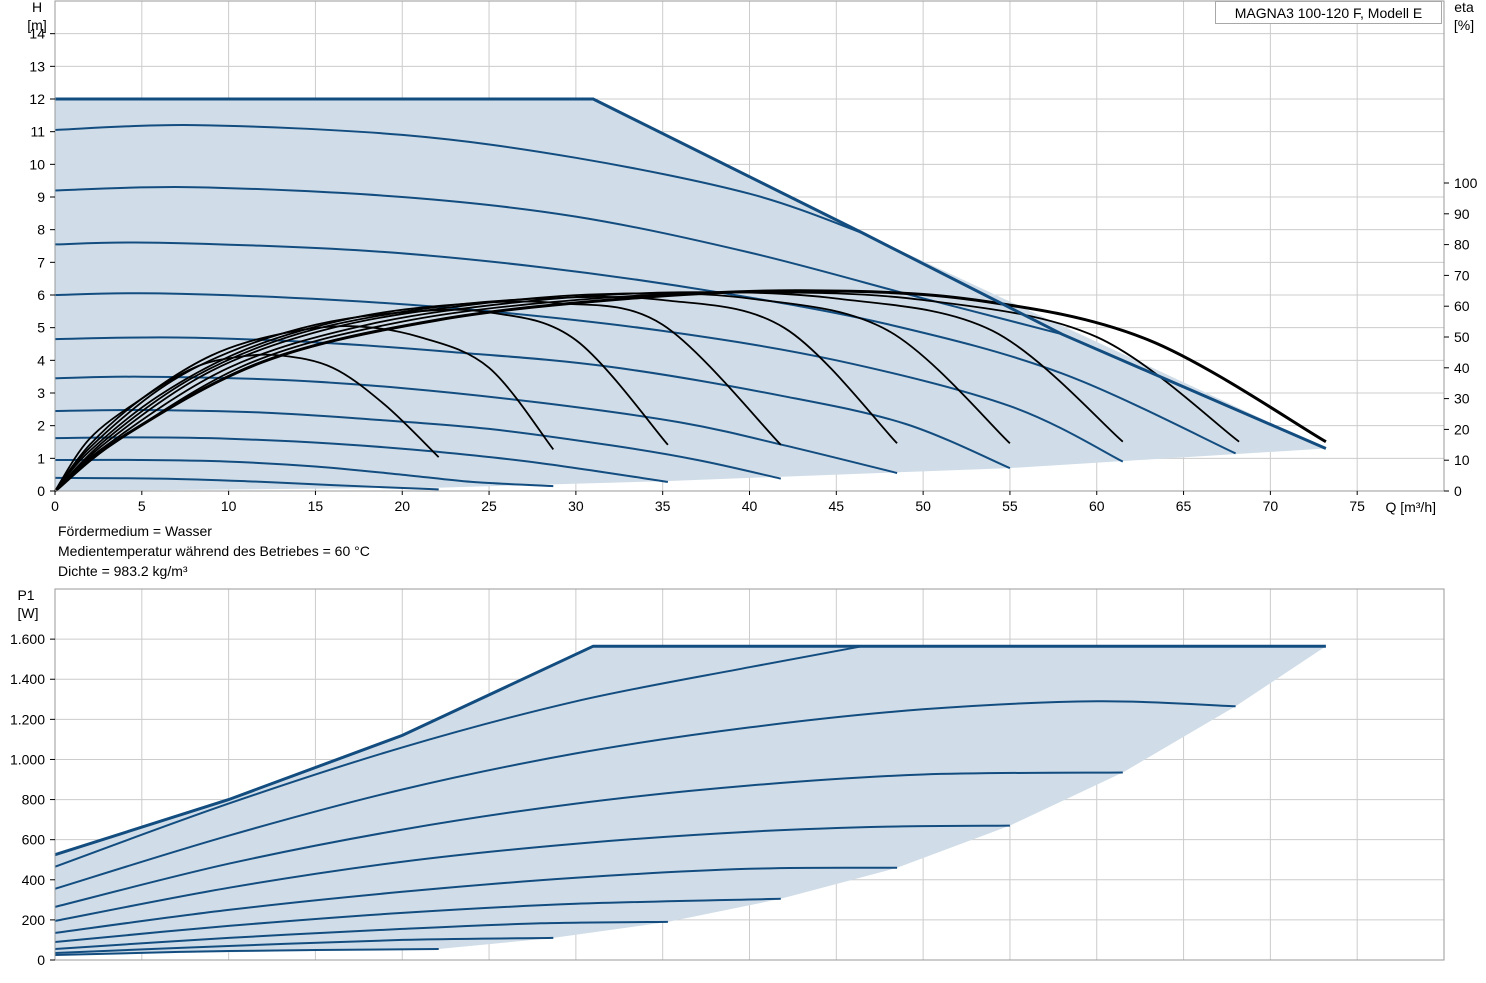 Image resolution: width=1486 pixels, height=983 pixels. What do you see at coordinates (37, 34) in the screenshot?
I see `y-tick-label: 14` at bounding box center [37, 34].